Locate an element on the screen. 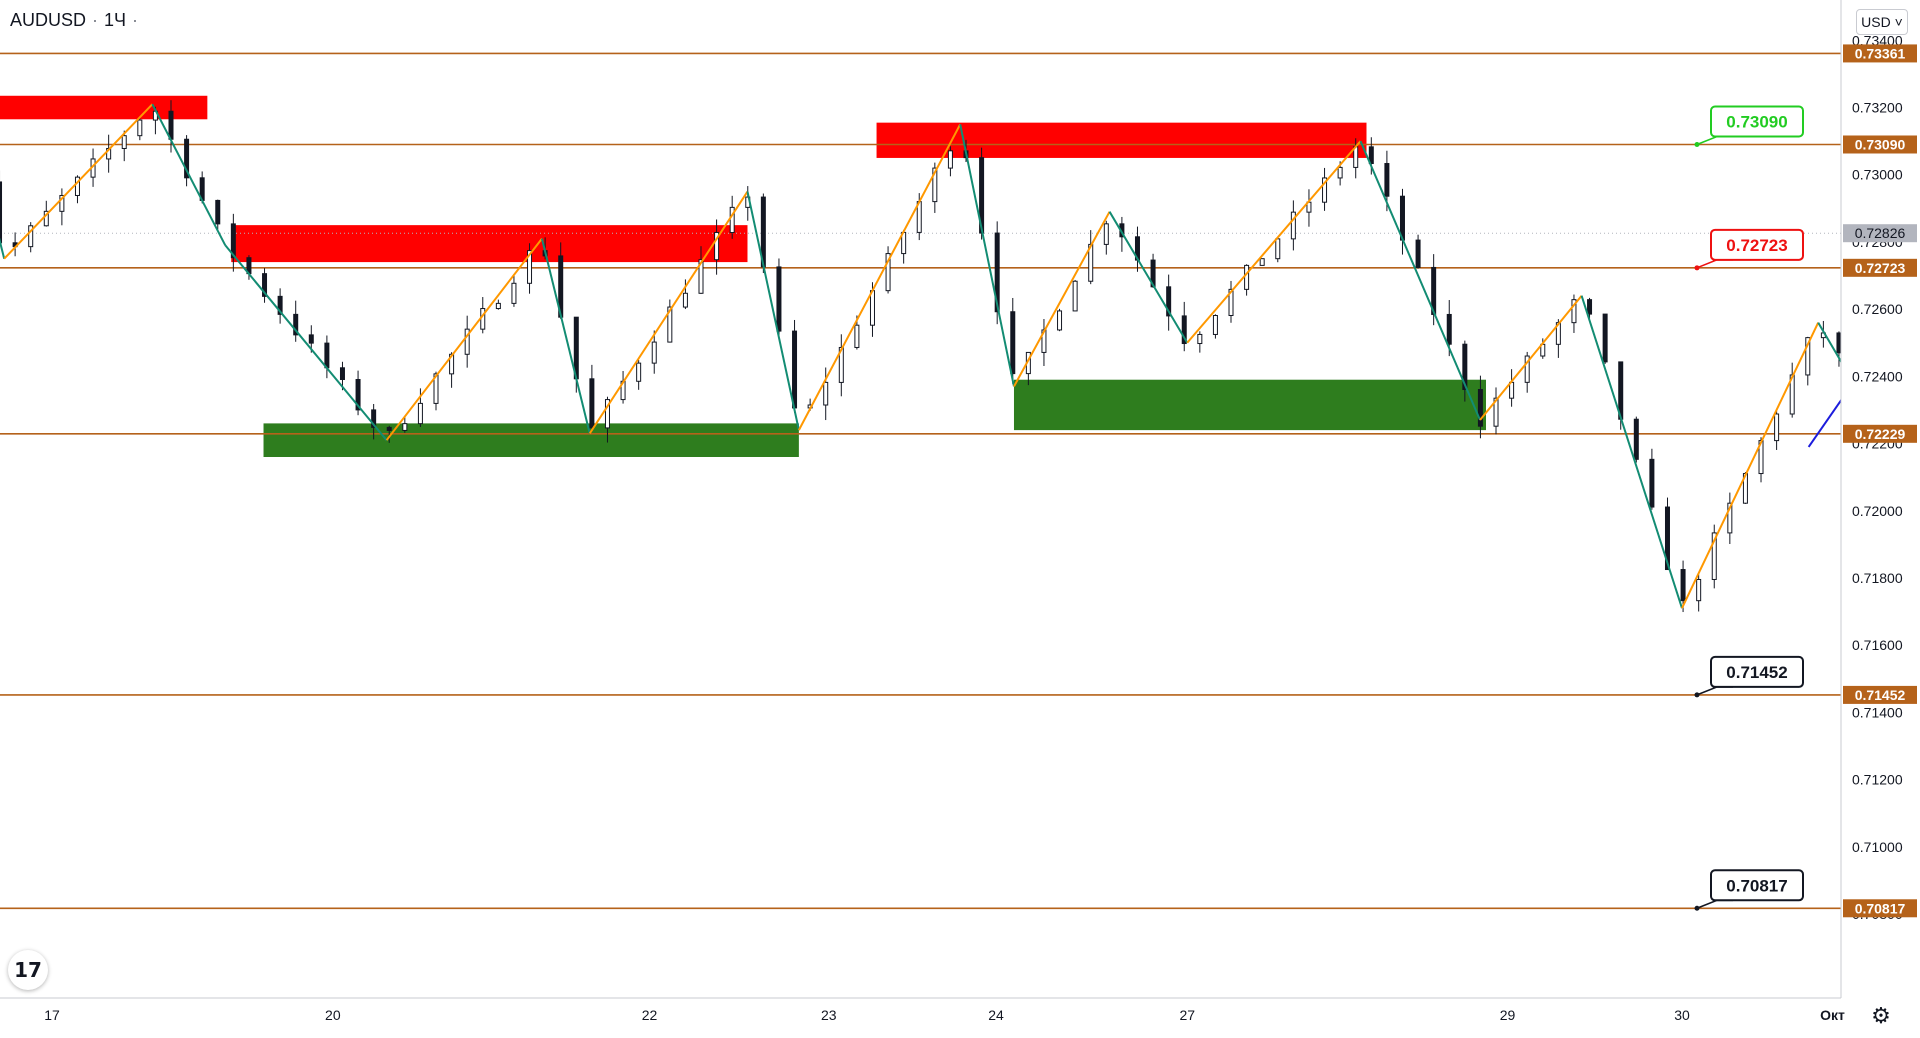 This screenshot has width=1920, height=1038. price-tick-label: 0.72400 is located at coordinates (1877, 376).